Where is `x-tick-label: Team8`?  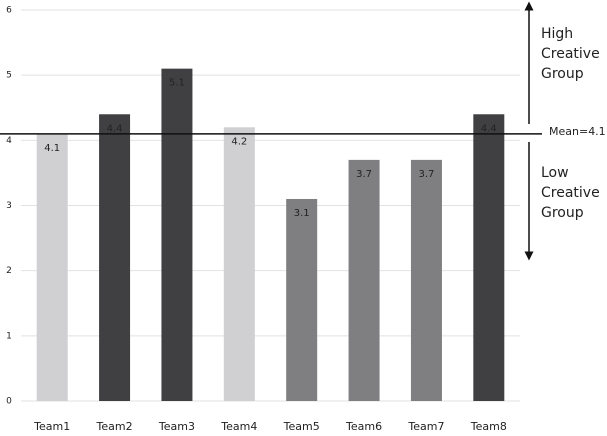 x-tick-label: Team8 is located at coordinates (488, 426).